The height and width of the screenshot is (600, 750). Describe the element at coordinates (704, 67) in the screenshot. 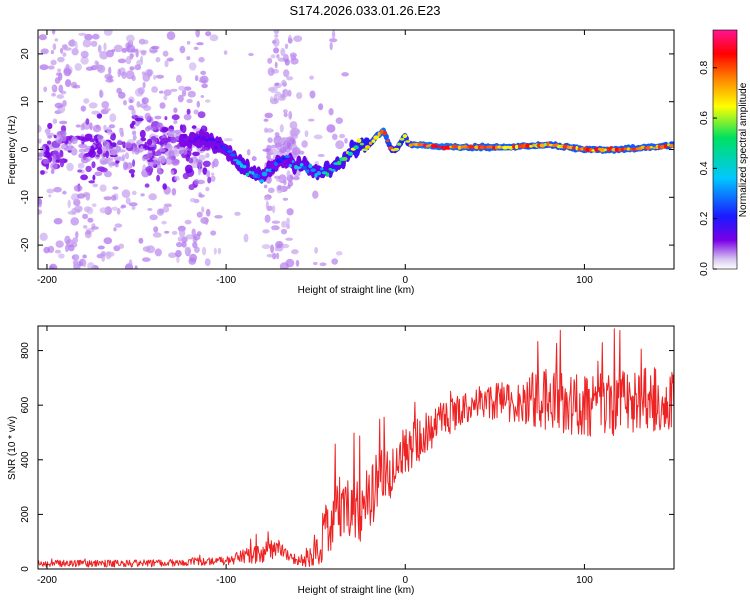

I see `colorbar-tick-label: 0.8` at that location.